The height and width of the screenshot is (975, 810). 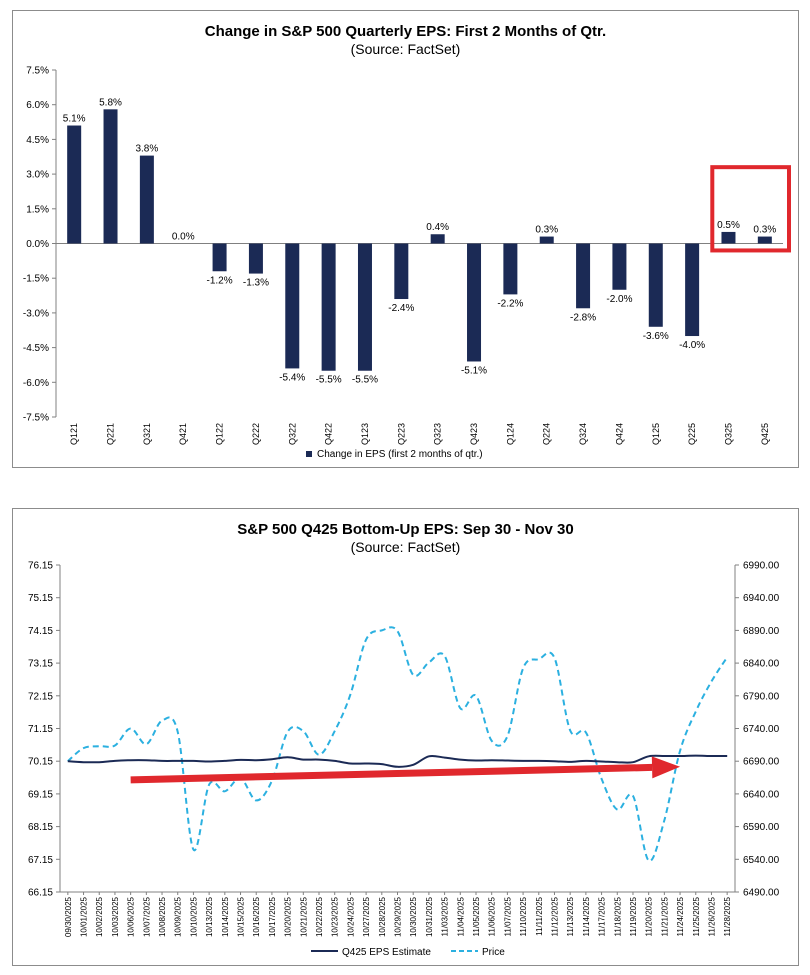 What do you see at coordinates (764, 240) in the screenshot?
I see `bar-q425` at bounding box center [764, 240].